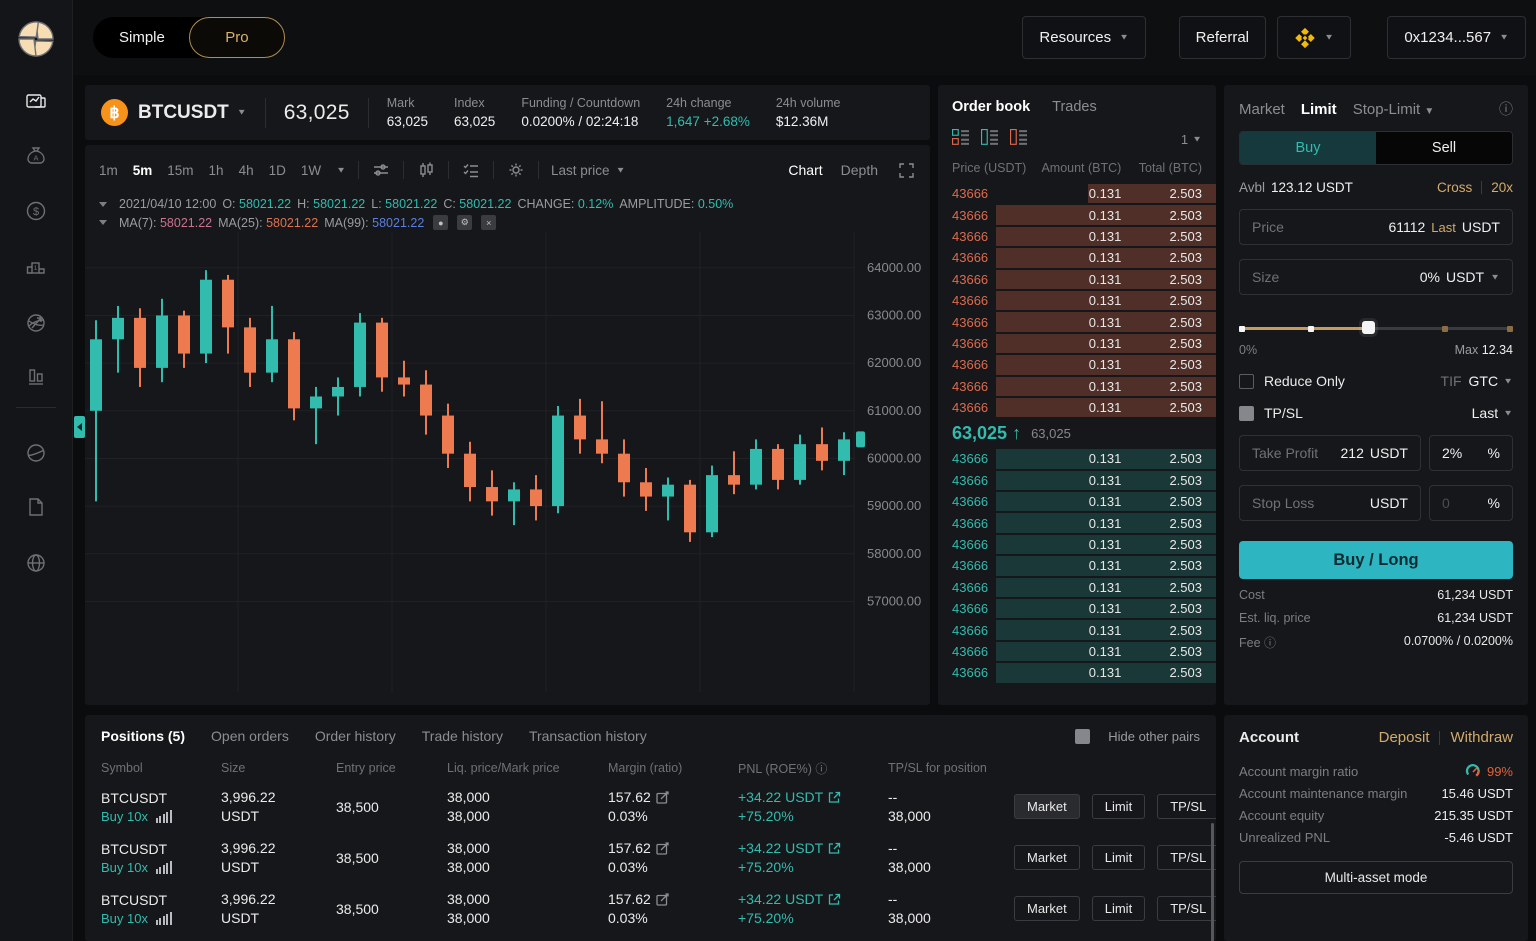  I want to click on buy-tab: Buy, so click(1308, 148).